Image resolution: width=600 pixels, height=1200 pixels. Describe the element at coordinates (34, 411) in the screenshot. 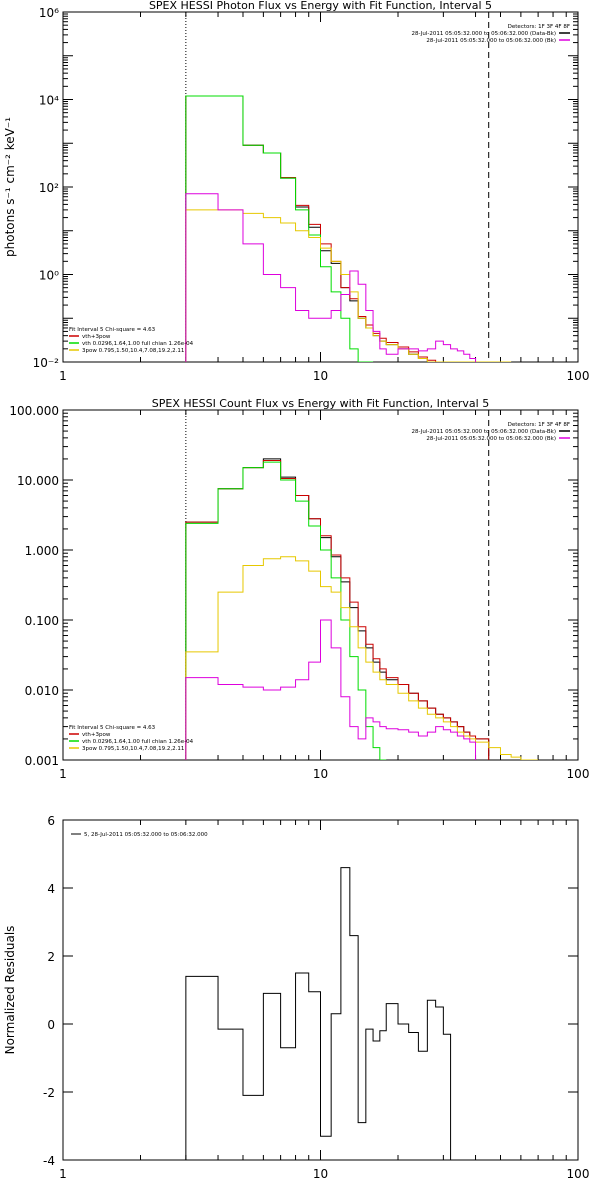

I see `y-tick-label: 100.000` at that location.